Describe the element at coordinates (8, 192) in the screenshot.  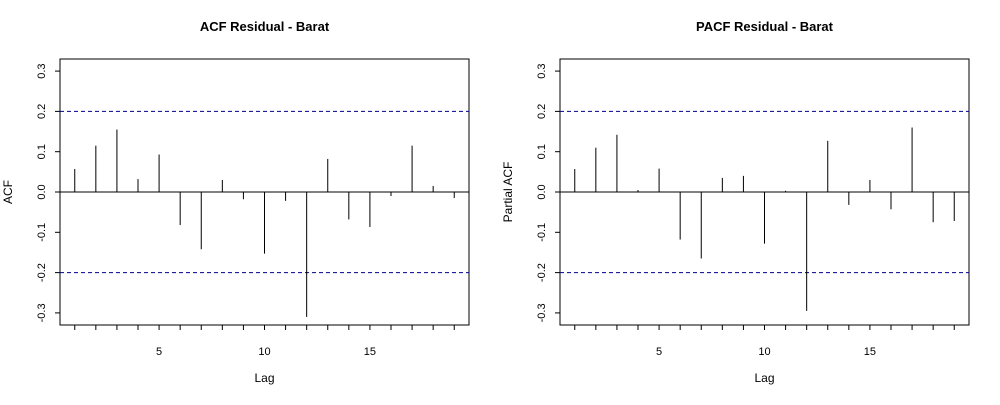
I see `y-axis-label: ACF` at that location.